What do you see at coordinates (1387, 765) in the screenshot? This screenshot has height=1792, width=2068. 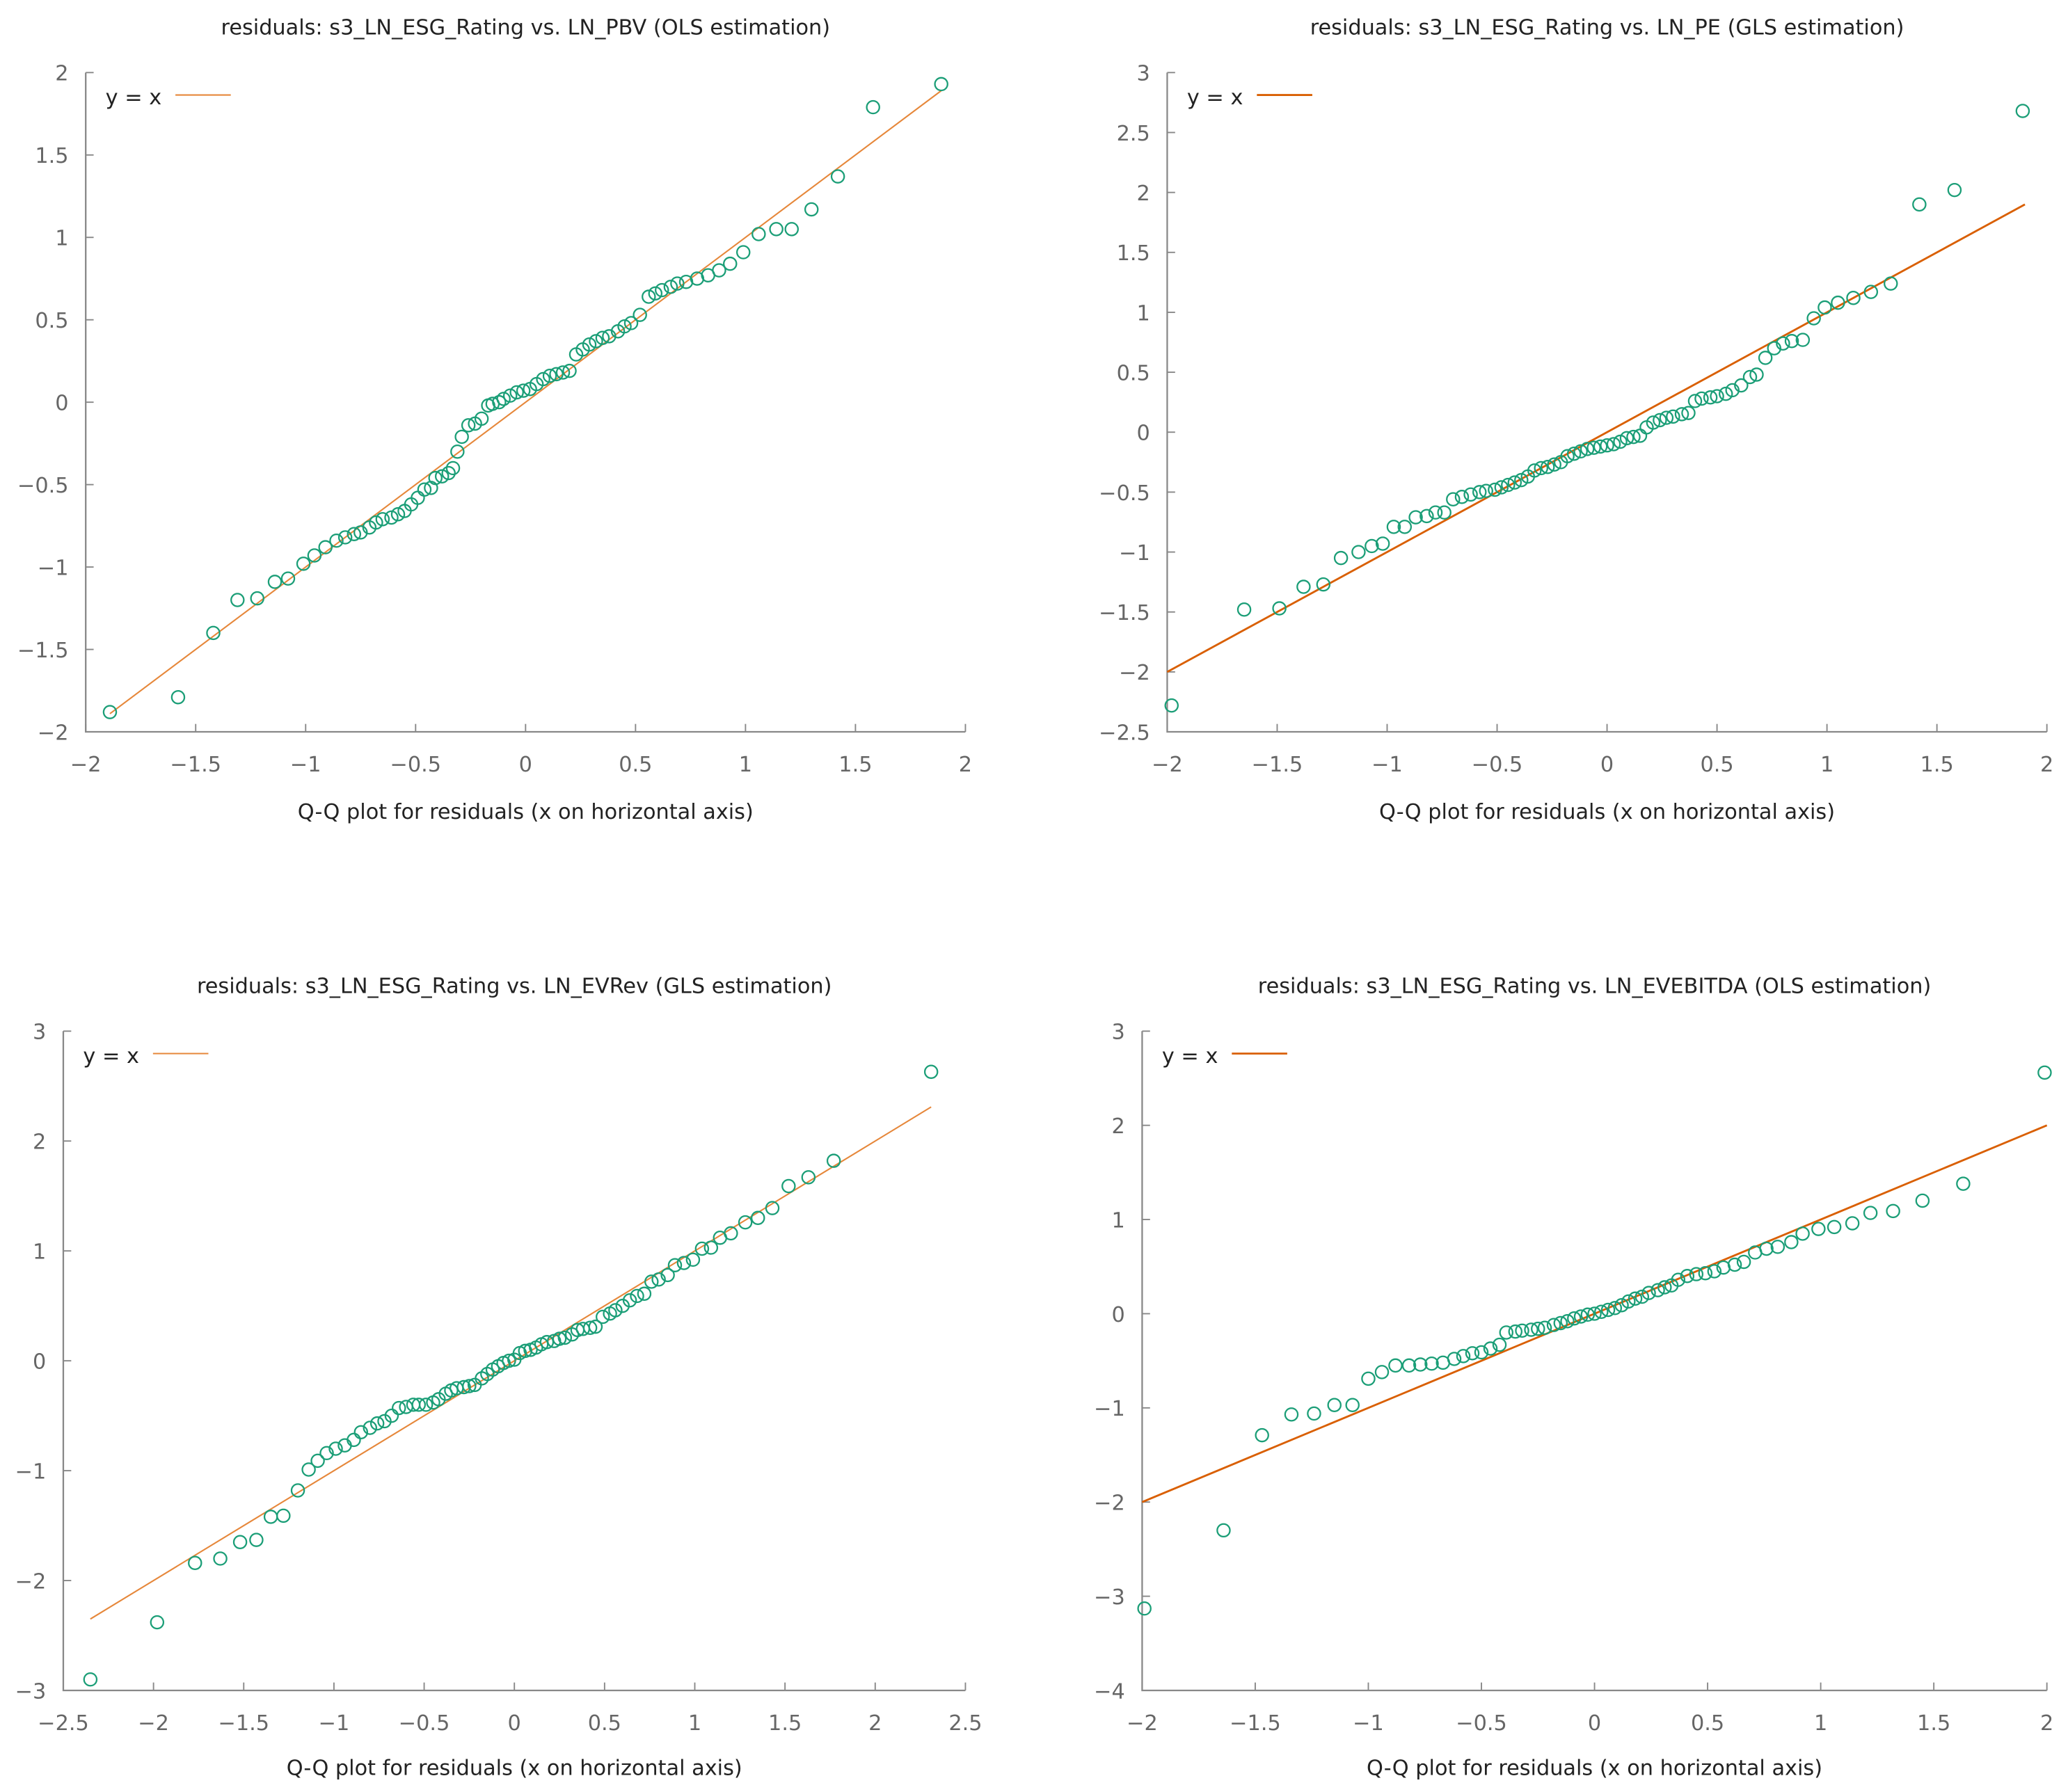 I see `x-tick-label: −1` at bounding box center [1387, 765].